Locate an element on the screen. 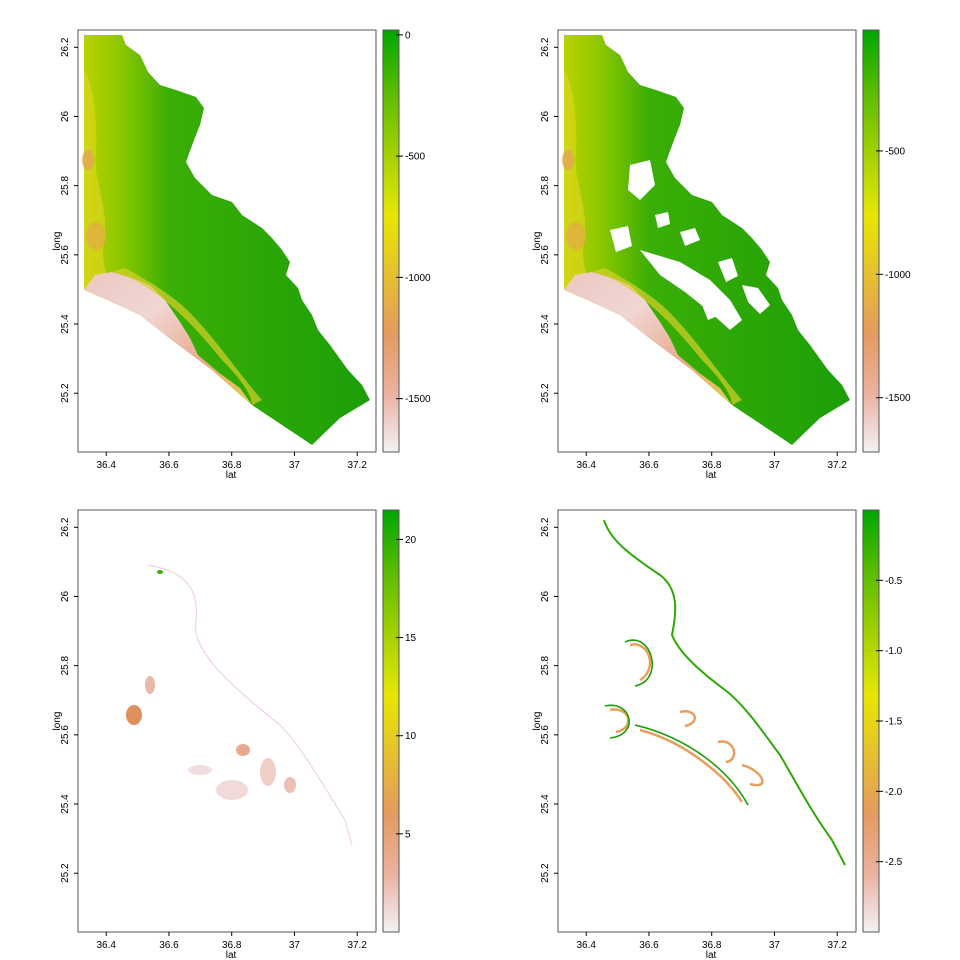  legend-tick-label: -2.5 is located at coordinates (894, 862).